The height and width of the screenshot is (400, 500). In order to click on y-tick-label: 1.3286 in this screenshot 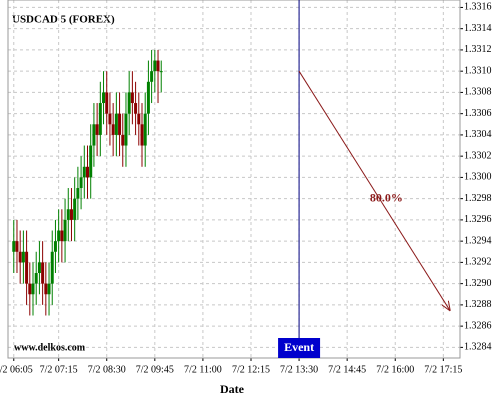, I will do `click(478, 325)`.